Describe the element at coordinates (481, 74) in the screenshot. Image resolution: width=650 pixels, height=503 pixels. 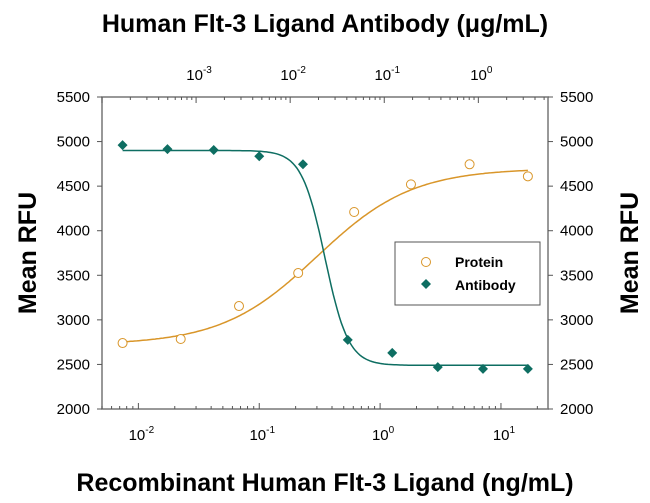
I see `top-tick-label: 10⁰` at that location.